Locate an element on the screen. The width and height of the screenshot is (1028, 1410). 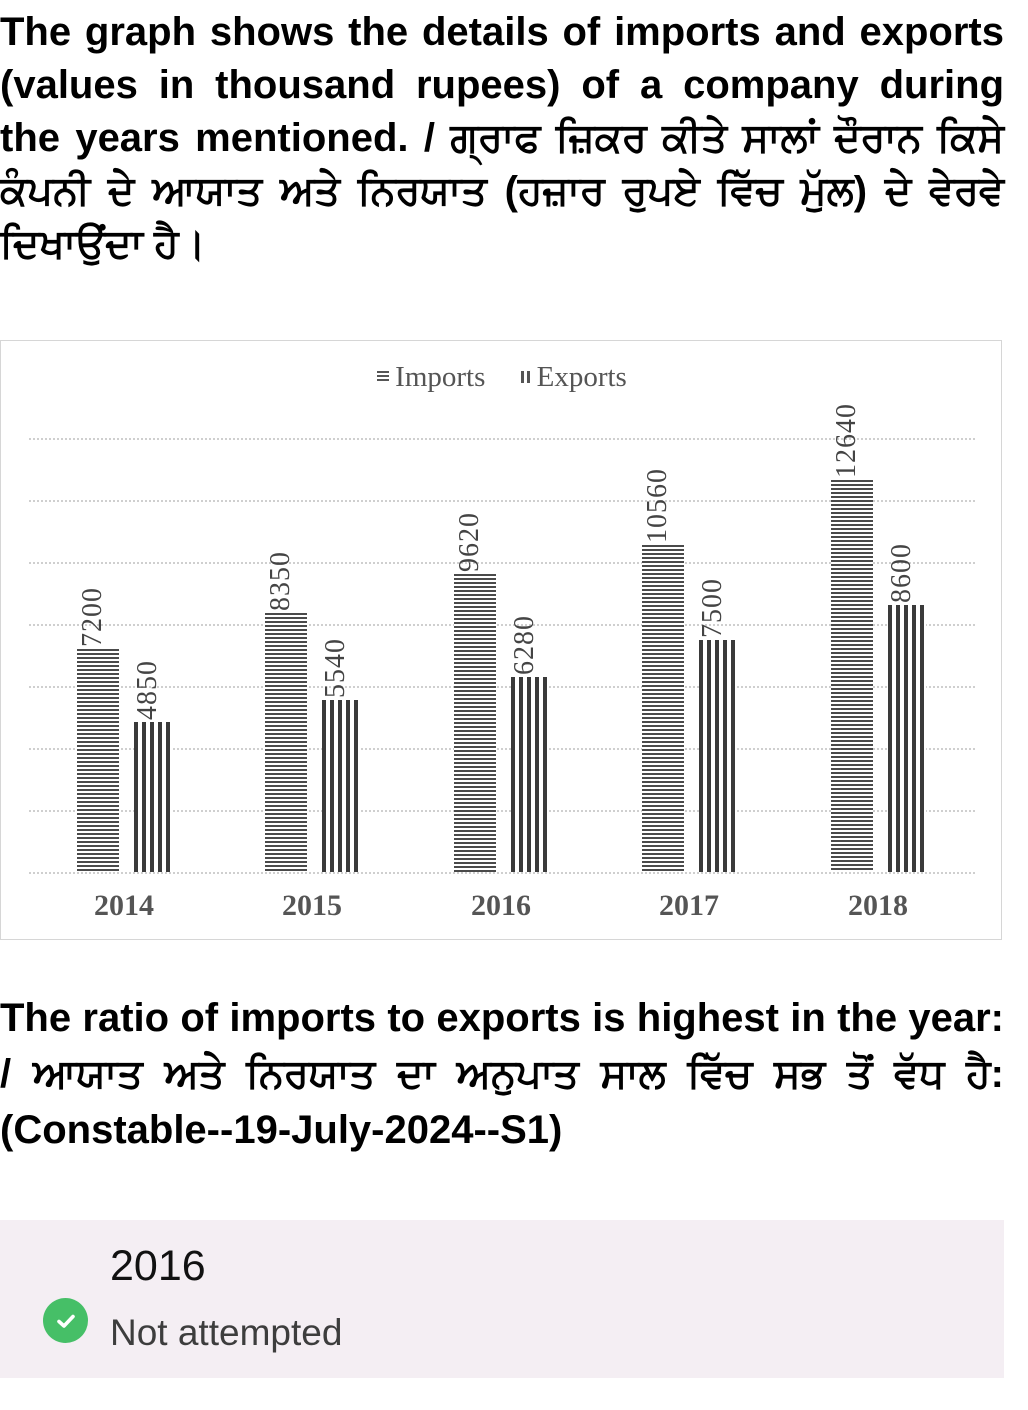
bar-exports-2015 is located at coordinates (341, 786).